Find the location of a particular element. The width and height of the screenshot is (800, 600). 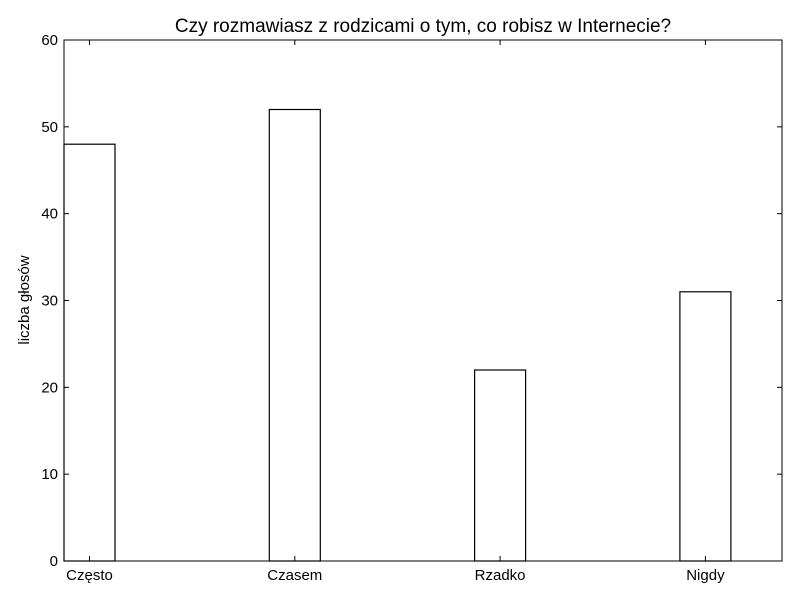

y-tick-label-4: 40 is located at coordinates (49, 214).